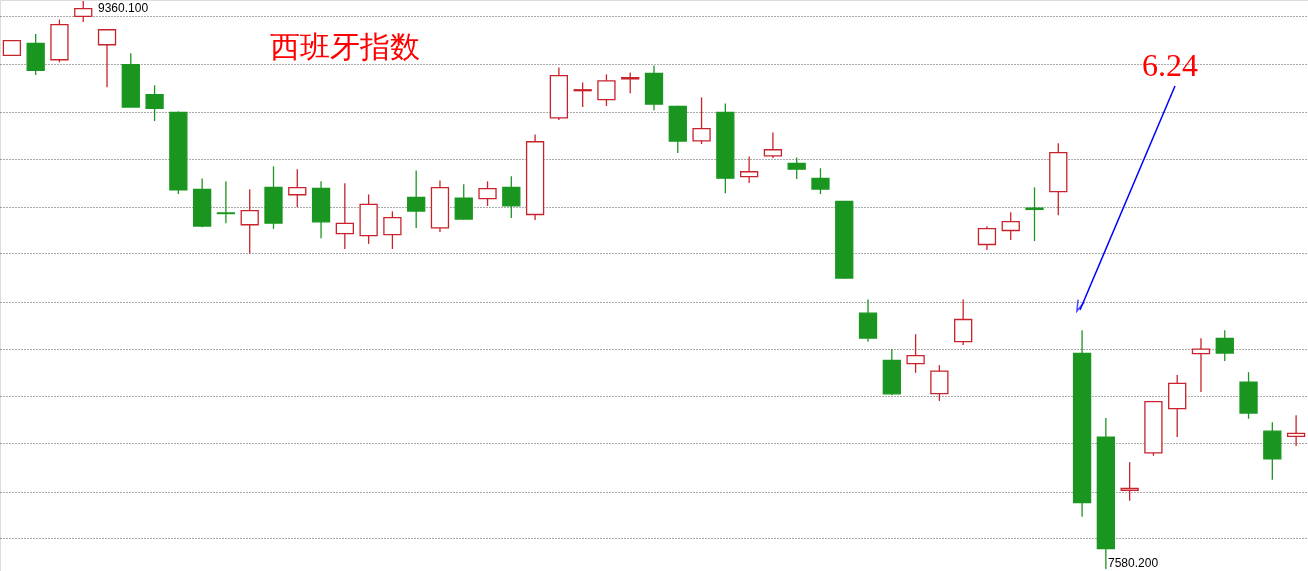  What do you see at coordinates (345, 46) in the screenshot?
I see `text: 西班牙指数` at bounding box center [345, 46].